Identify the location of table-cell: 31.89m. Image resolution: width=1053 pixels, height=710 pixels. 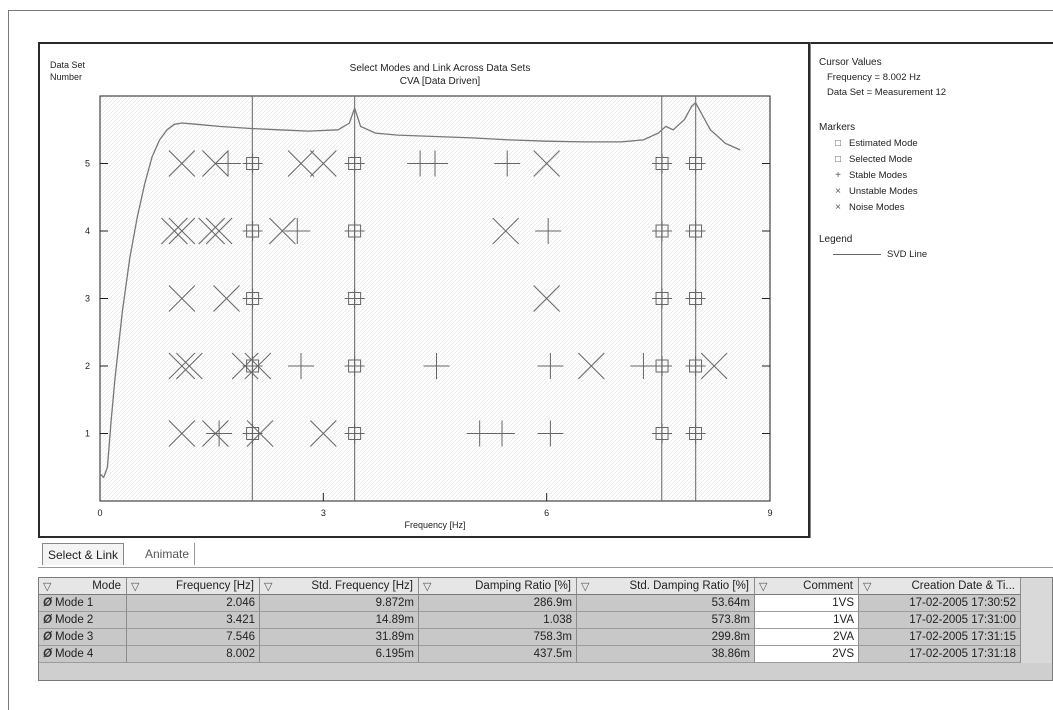
(339, 637).